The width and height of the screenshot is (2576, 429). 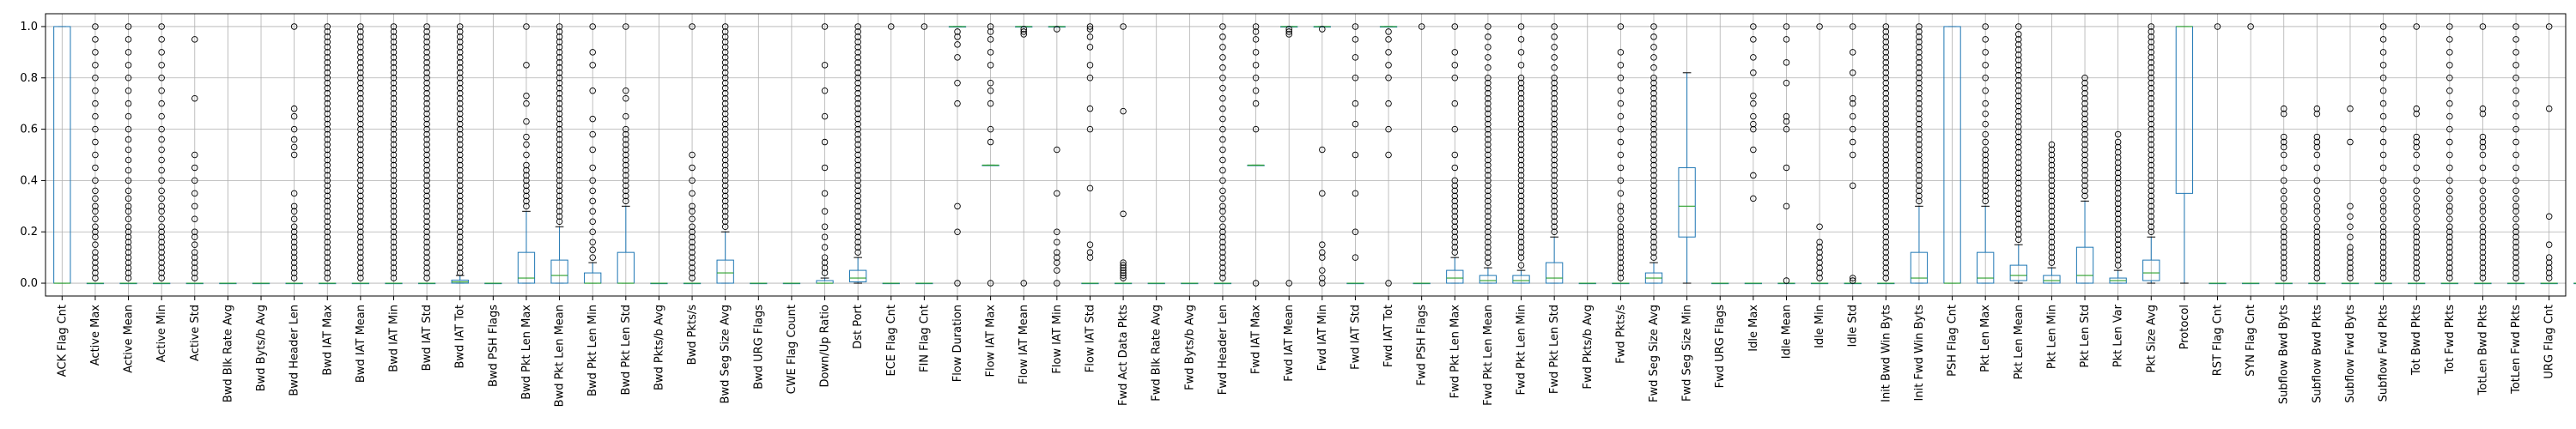 I want to click on category-label: RST Flag Cnt, so click(x=2218, y=340).